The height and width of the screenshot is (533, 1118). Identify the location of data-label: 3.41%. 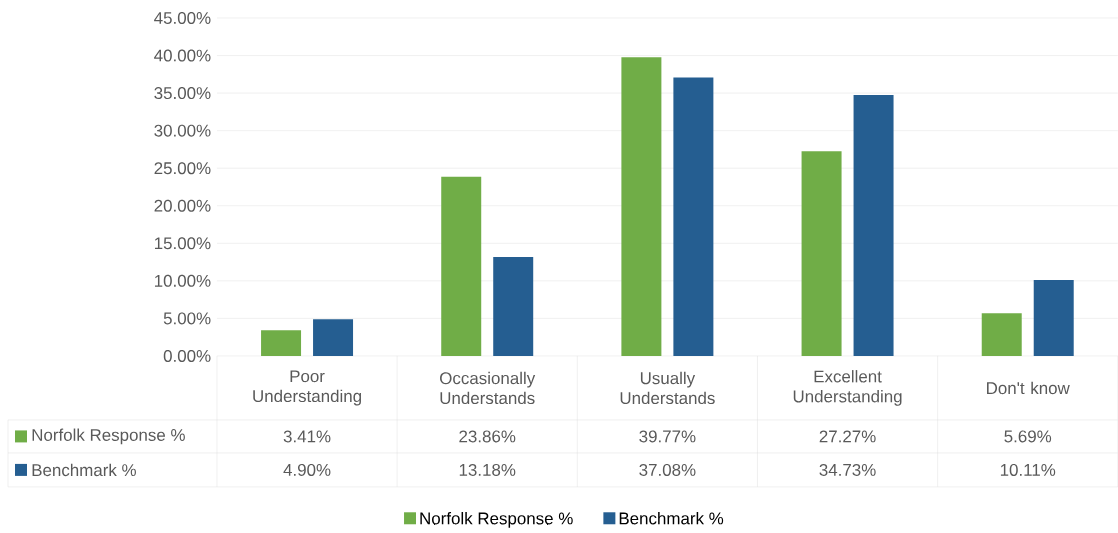
(307, 436).